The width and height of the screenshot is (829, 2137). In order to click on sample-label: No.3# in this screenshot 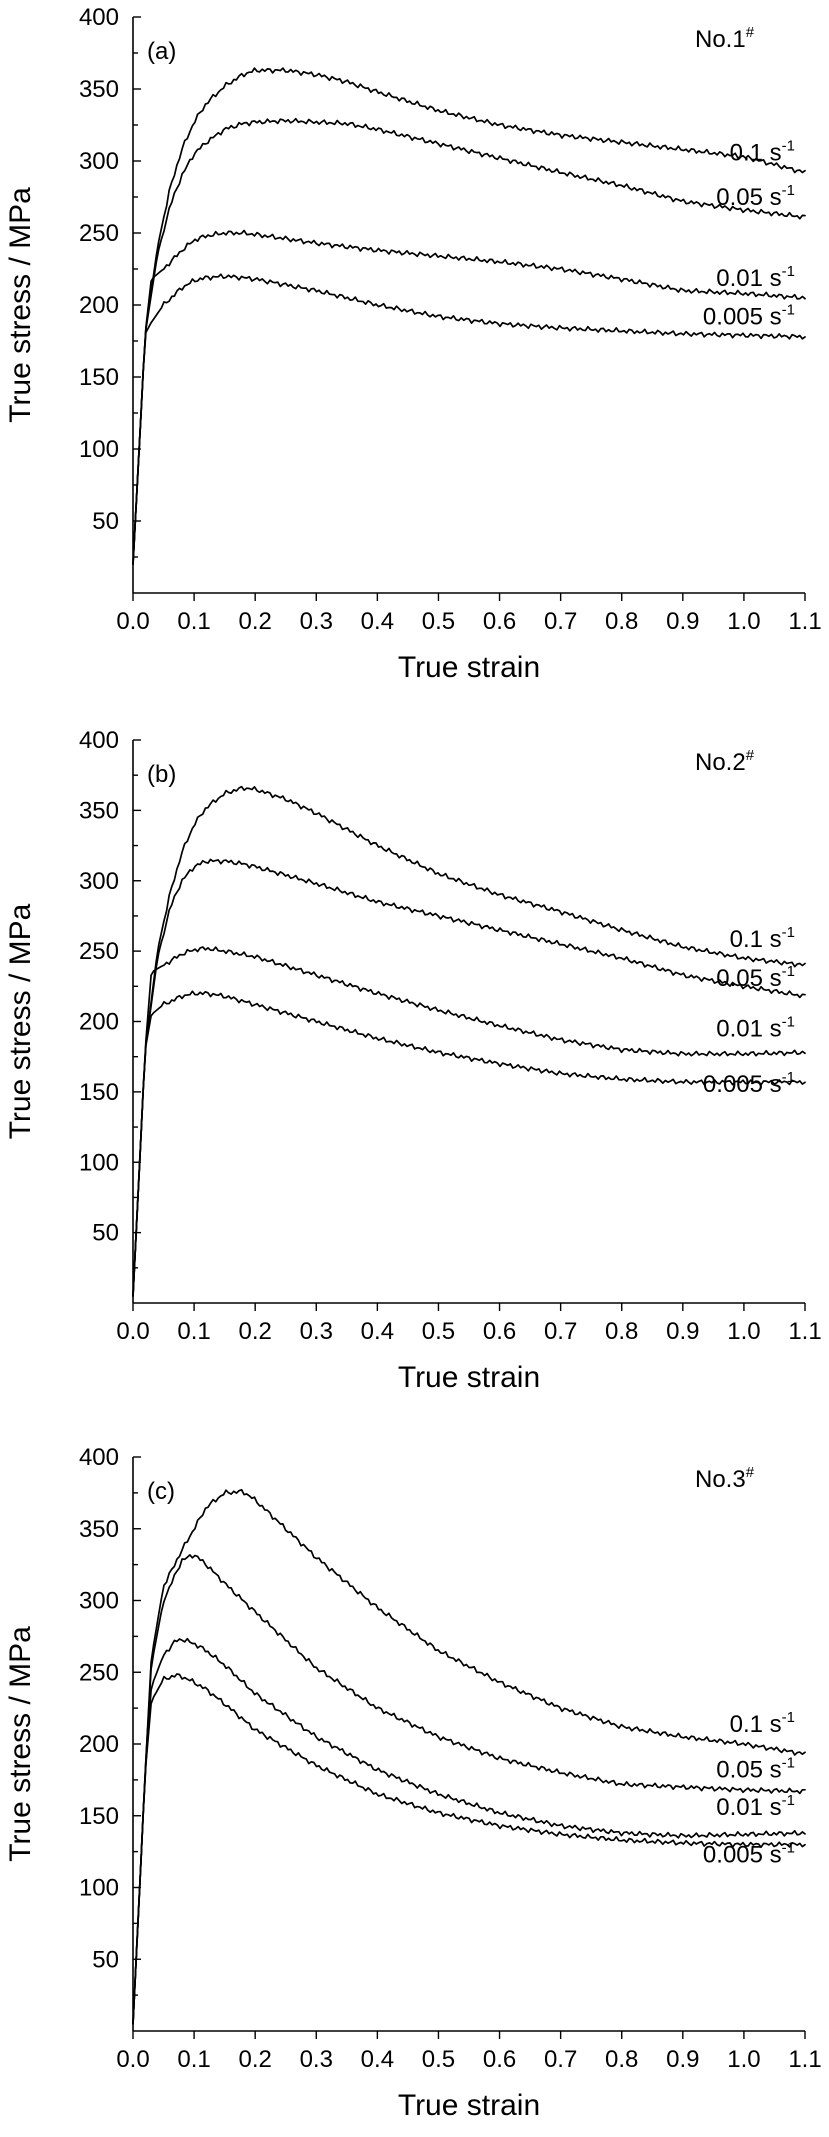, I will do `click(725, 1478)`.